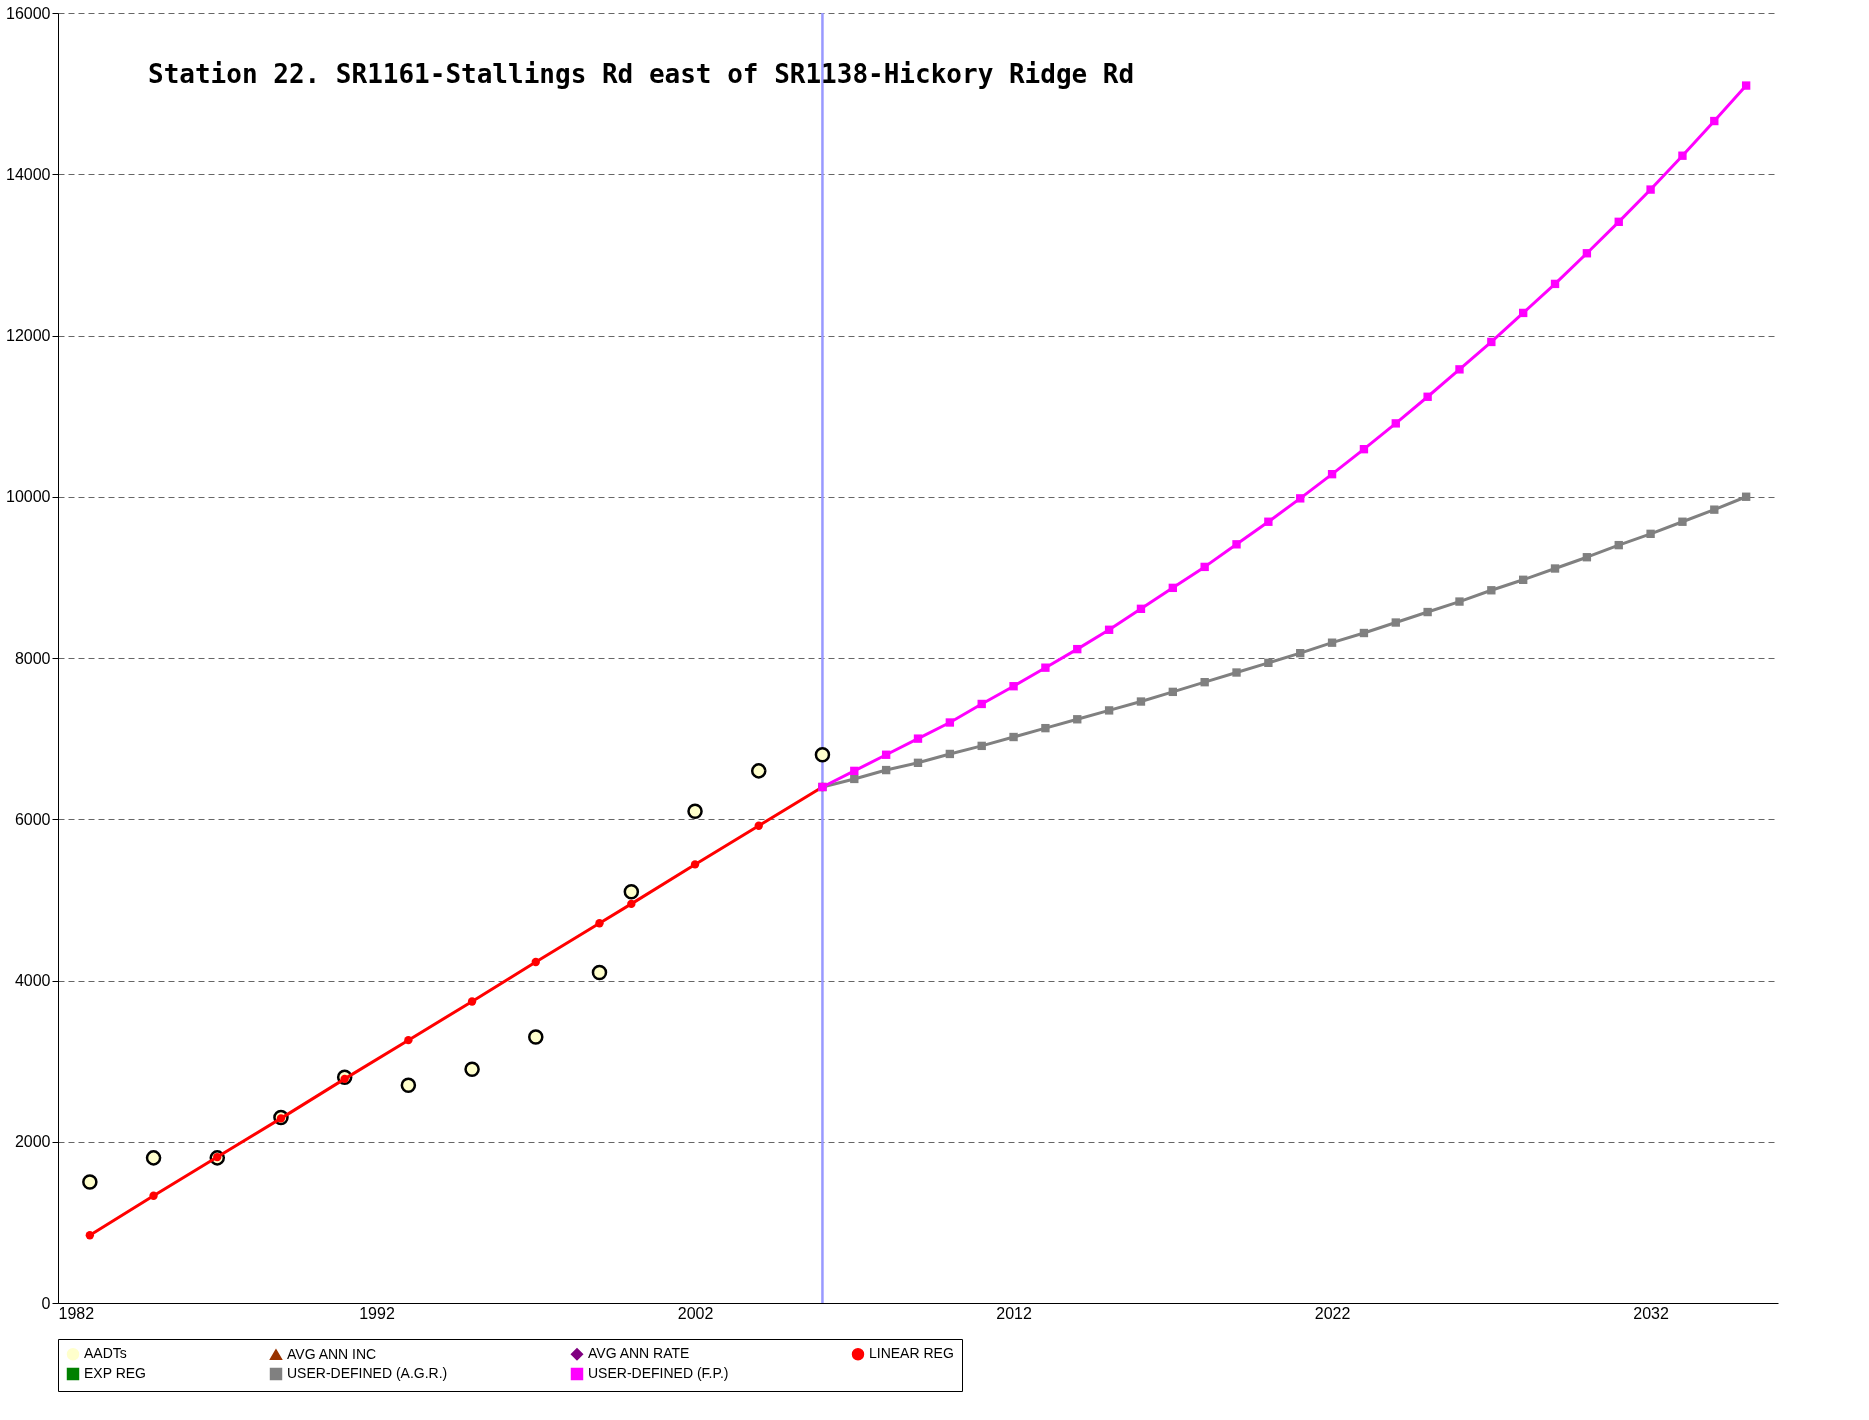 This screenshot has width=1869, height=1420. What do you see at coordinates (28, 497) in the screenshot?
I see `y-tick-label: 10000` at bounding box center [28, 497].